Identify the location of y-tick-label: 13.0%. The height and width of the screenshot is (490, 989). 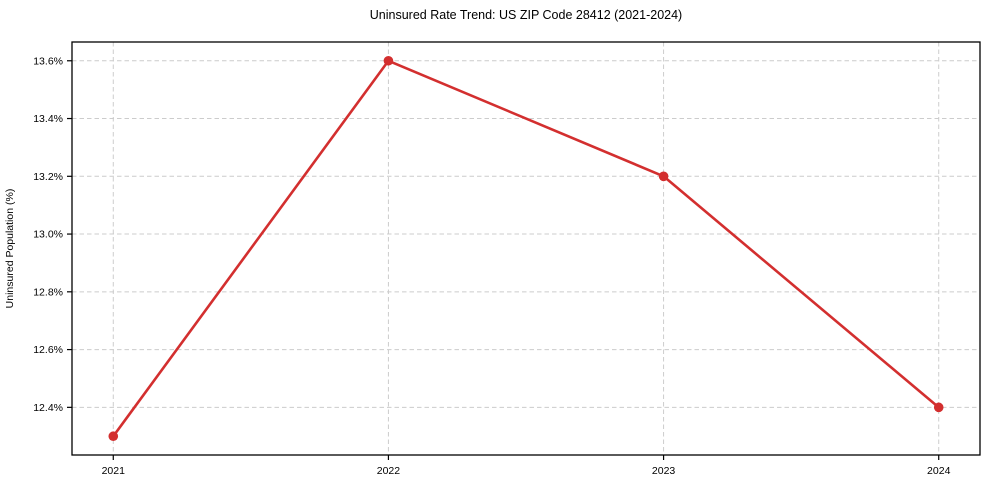
(48, 235).